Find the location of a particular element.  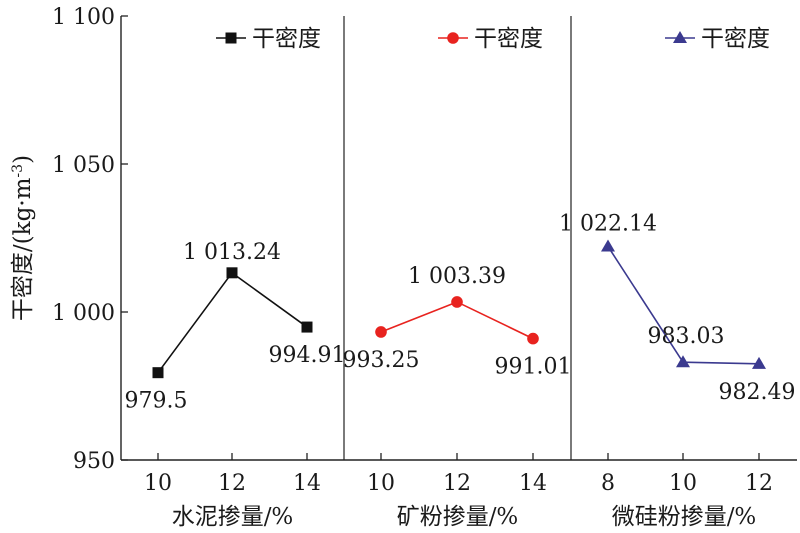

data-label: 1 013.24 is located at coordinates (232, 252).